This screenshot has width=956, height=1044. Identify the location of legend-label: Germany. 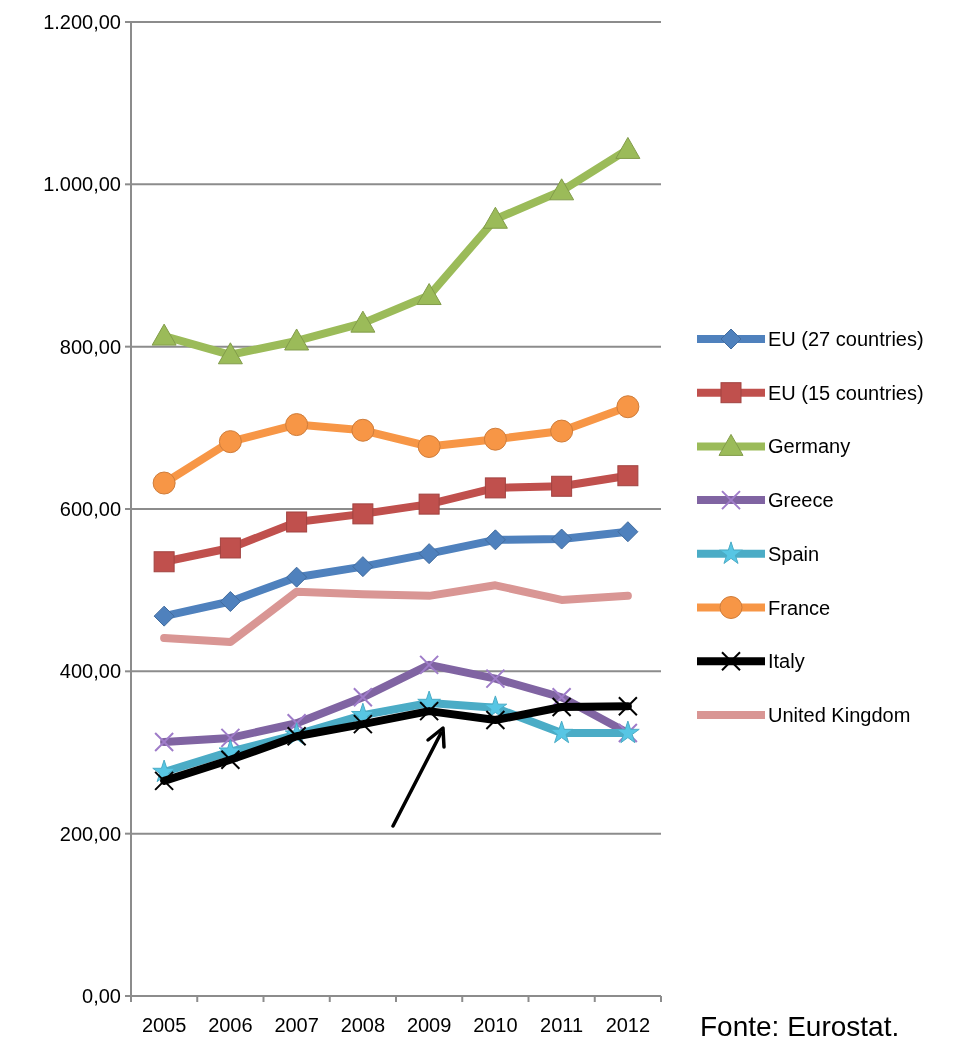
(809, 446).